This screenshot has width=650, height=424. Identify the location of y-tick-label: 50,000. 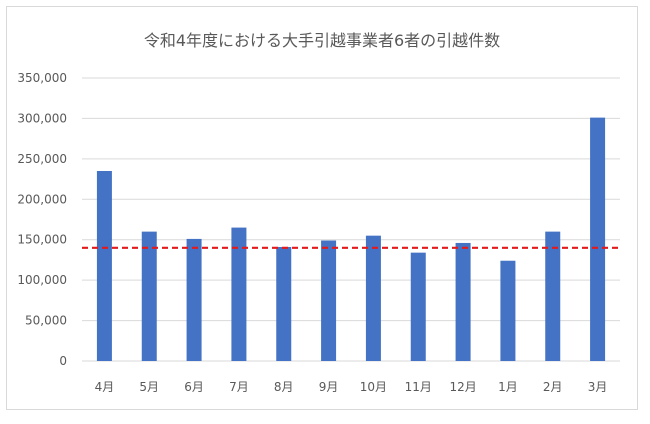
(46, 321).